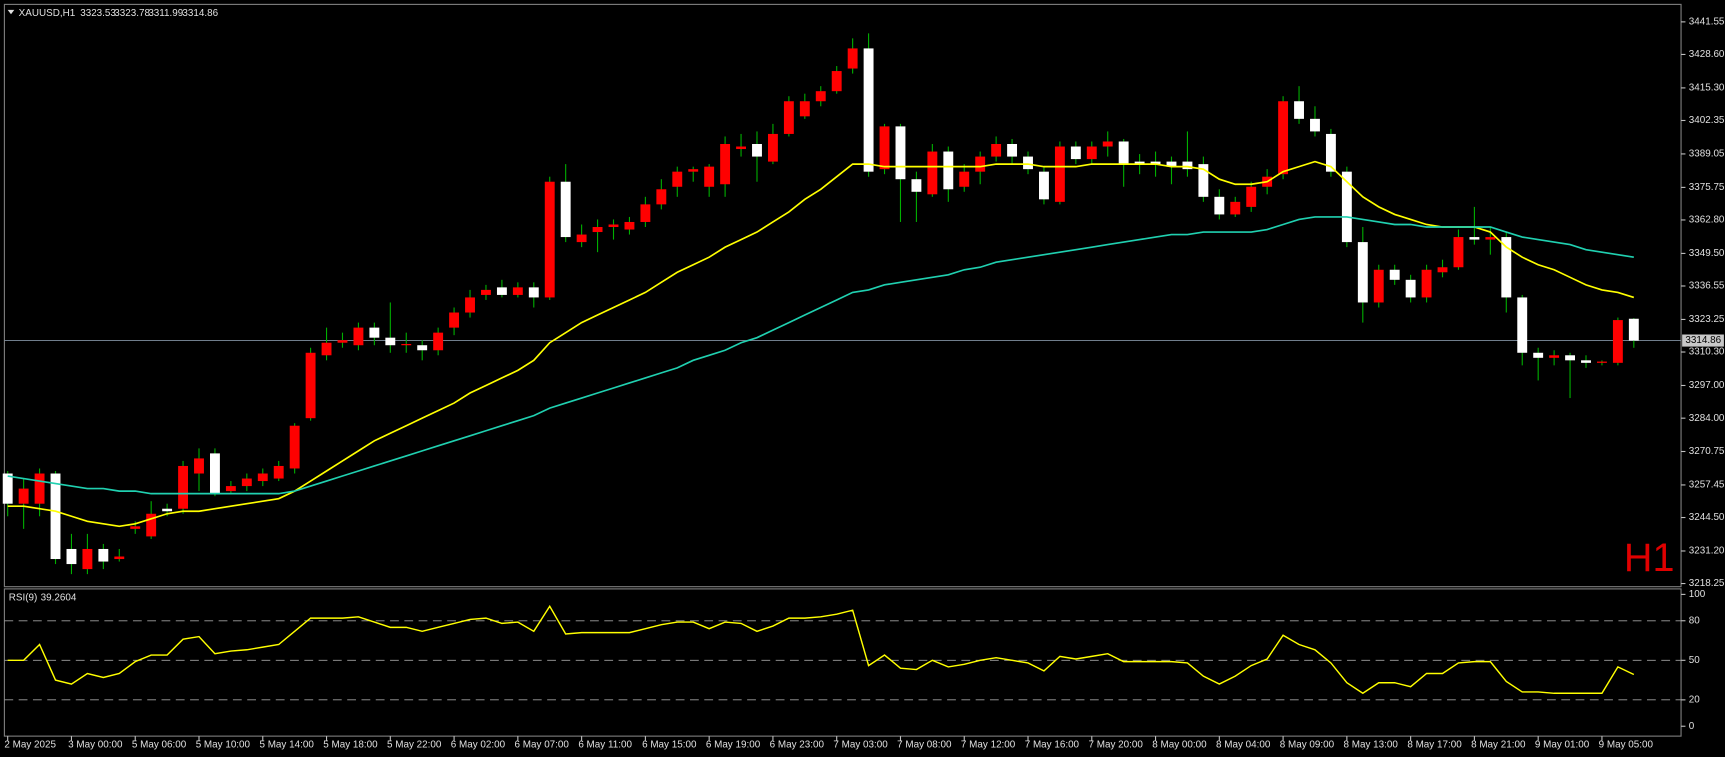 The image size is (1725, 757). Describe the element at coordinates (1371, 745) in the screenshot. I see `x-tick-label: 8 May 13:00` at that location.